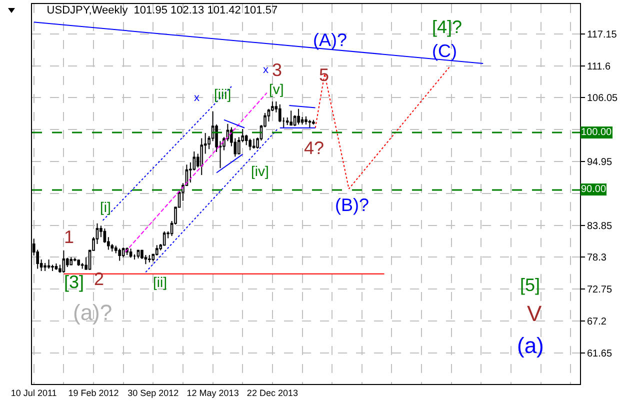 The image size is (624, 402). Describe the element at coordinates (260, 171) in the screenshot. I see `annotation: [iv]` at that location.